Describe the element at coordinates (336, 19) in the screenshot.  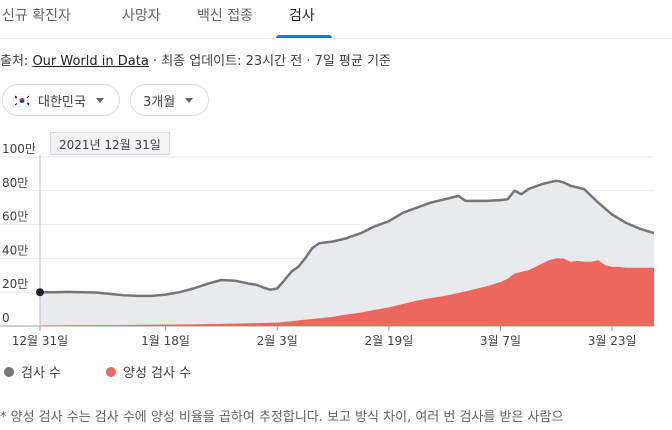
I see `tab-bar: 신규 확진자 사망자 백신 접종 검사` at that location.